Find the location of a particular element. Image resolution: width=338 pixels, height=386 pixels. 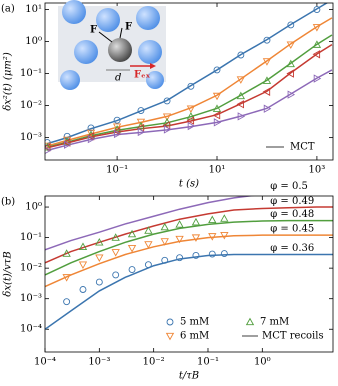

curve-label: φ = 0.5 is located at coordinates (289, 186).